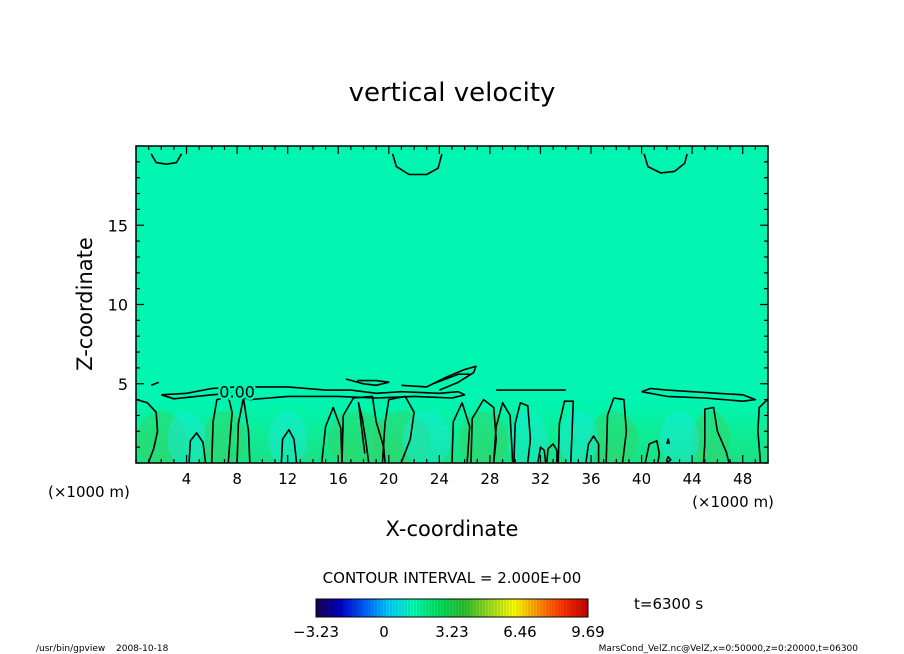 The height and width of the screenshot is (654, 904). I want to click on x-tick-label: 28, so click(489, 479).